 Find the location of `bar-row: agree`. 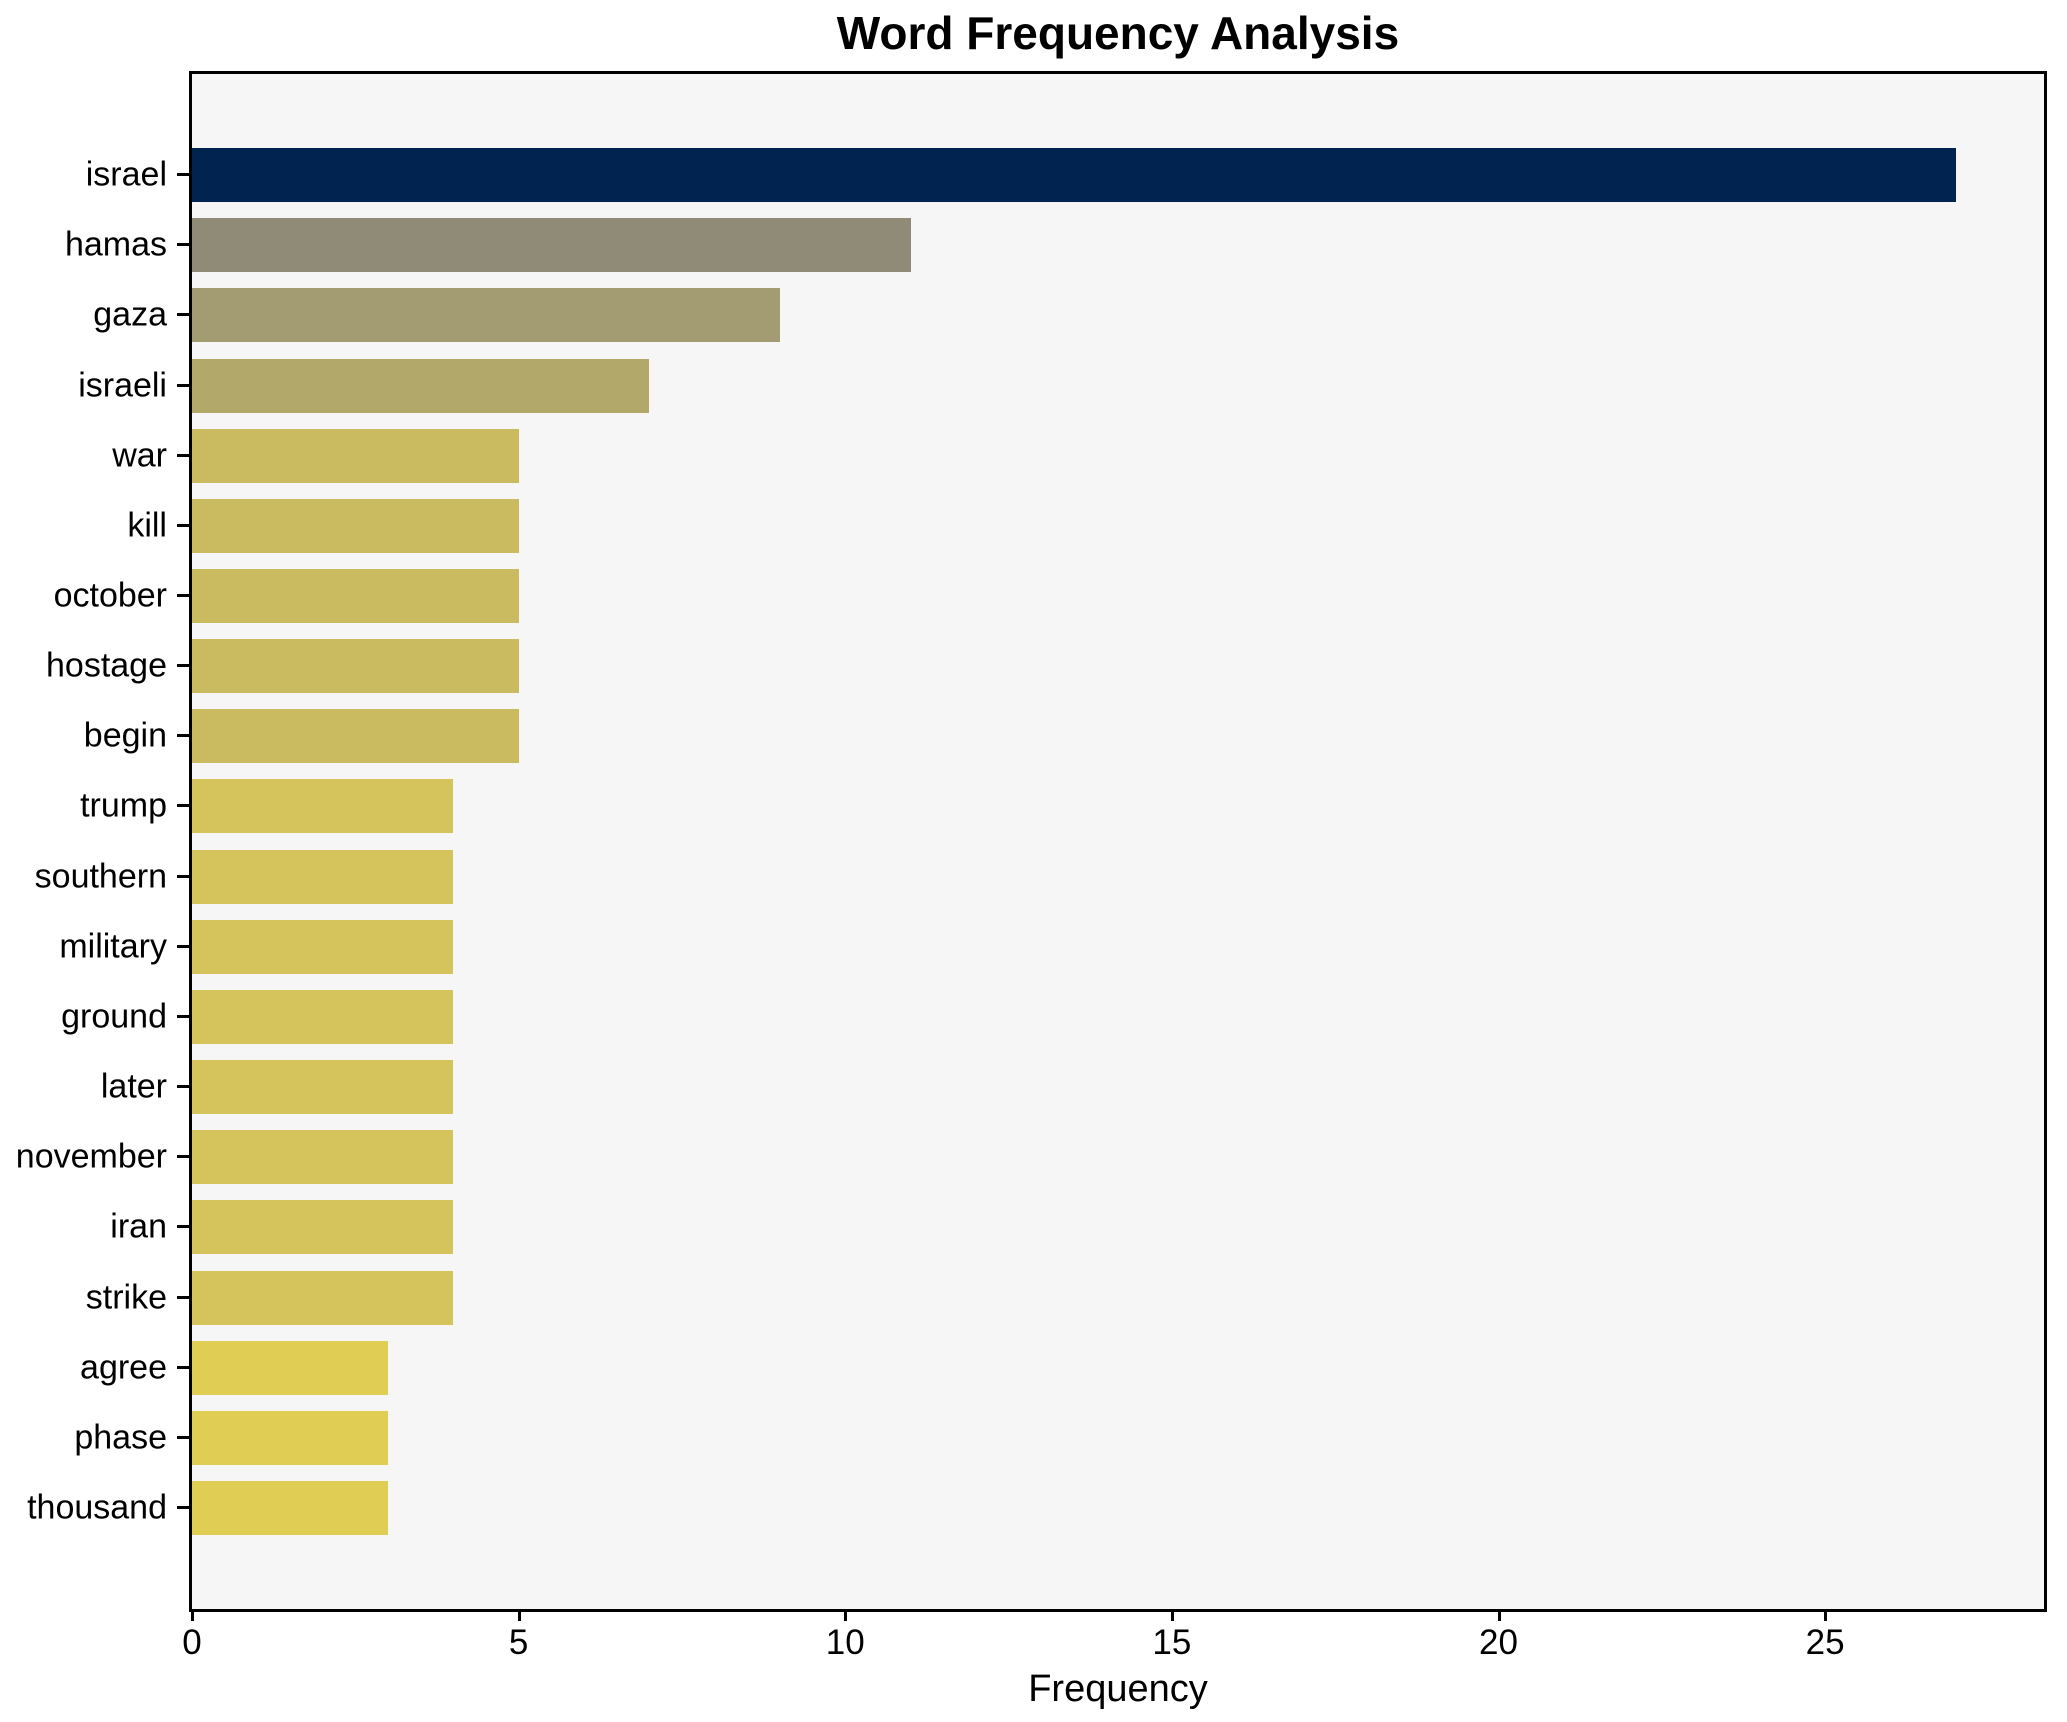

bar-row: agree is located at coordinates (1062, 1368).